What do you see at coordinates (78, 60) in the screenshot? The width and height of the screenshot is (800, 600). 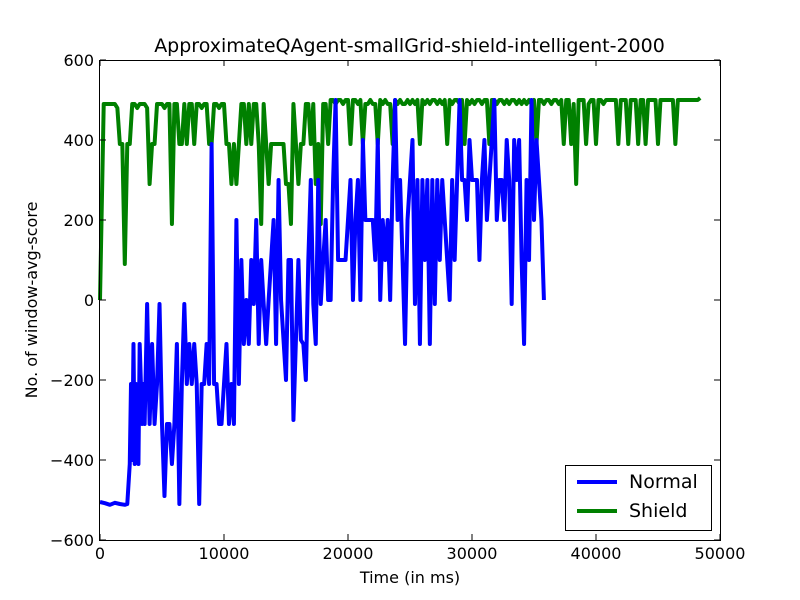 I see `y-tick-label: 600` at bounding box center [78, 60].